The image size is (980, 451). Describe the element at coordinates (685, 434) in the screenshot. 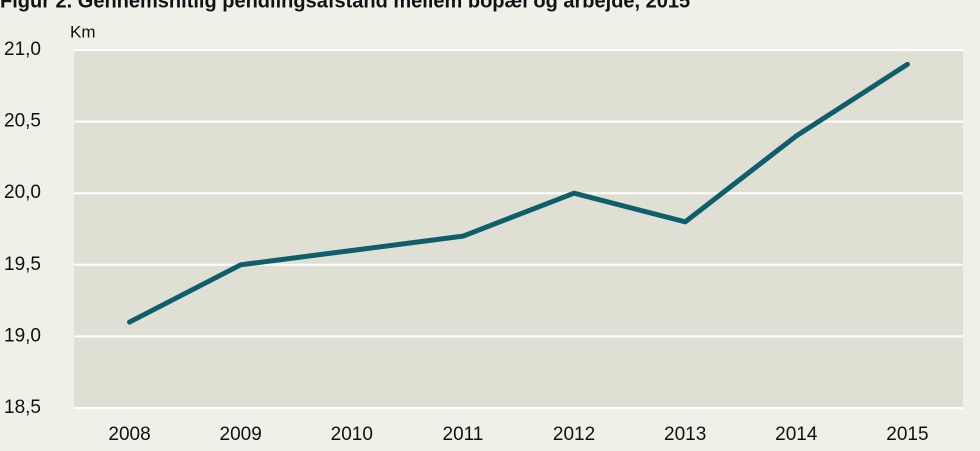

I see `x-tick-label: 2013` at that location.